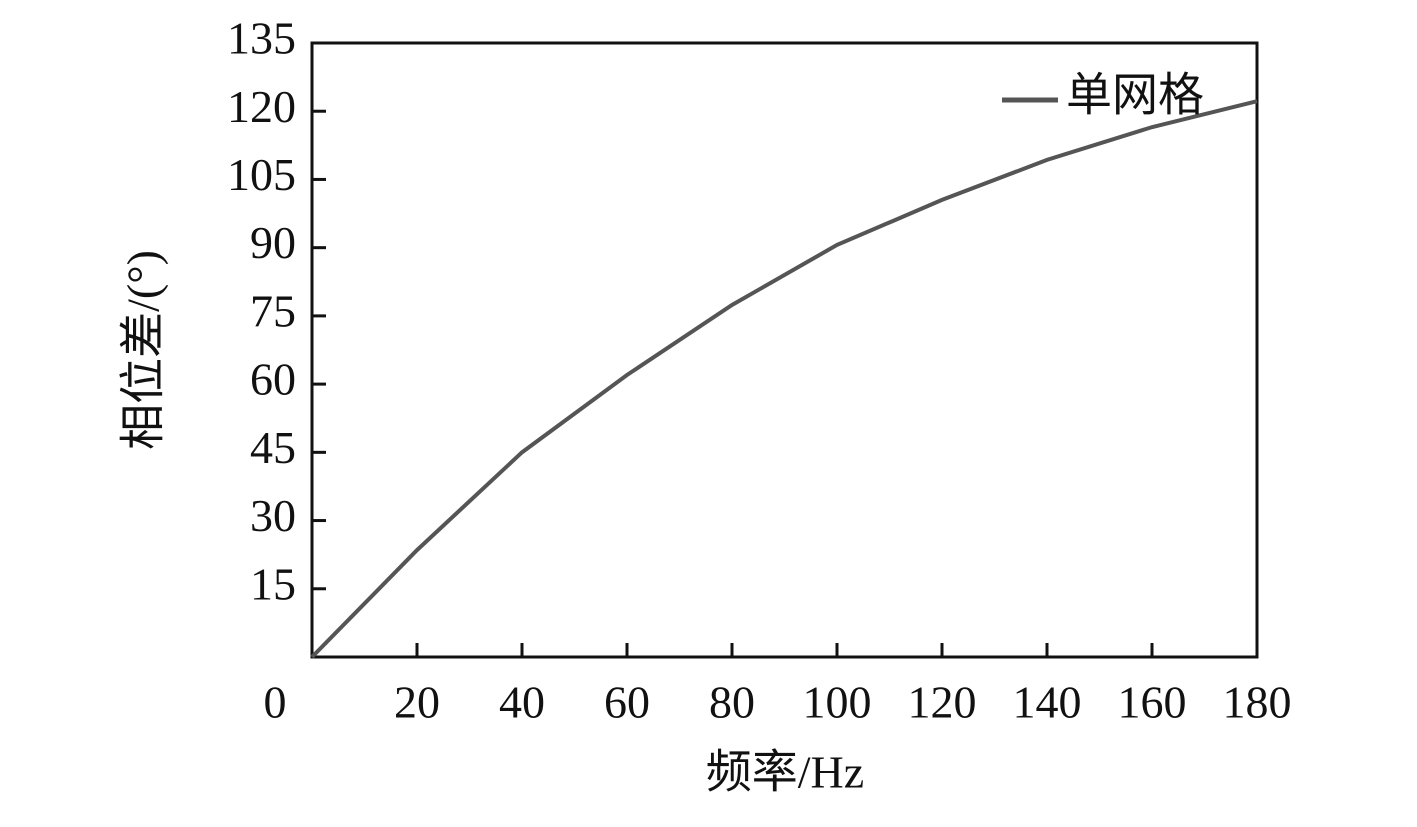  What do you see at coordinates (1047, 702) in the screenshot?
I see `x-tick-label: 140` at bounding box center [1047, 702].